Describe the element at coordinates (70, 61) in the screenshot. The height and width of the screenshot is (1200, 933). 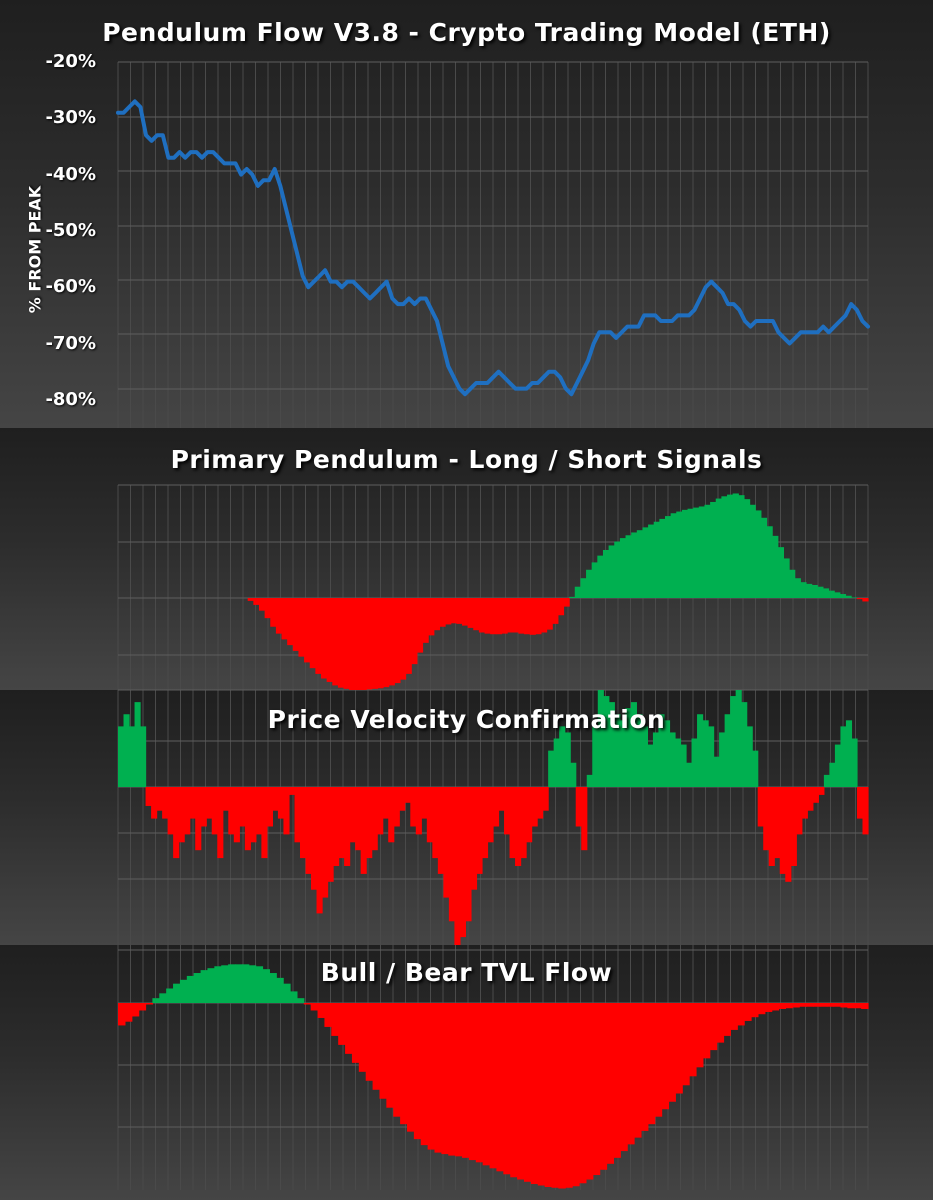
I see `y-tick-label: -20%` at that location.